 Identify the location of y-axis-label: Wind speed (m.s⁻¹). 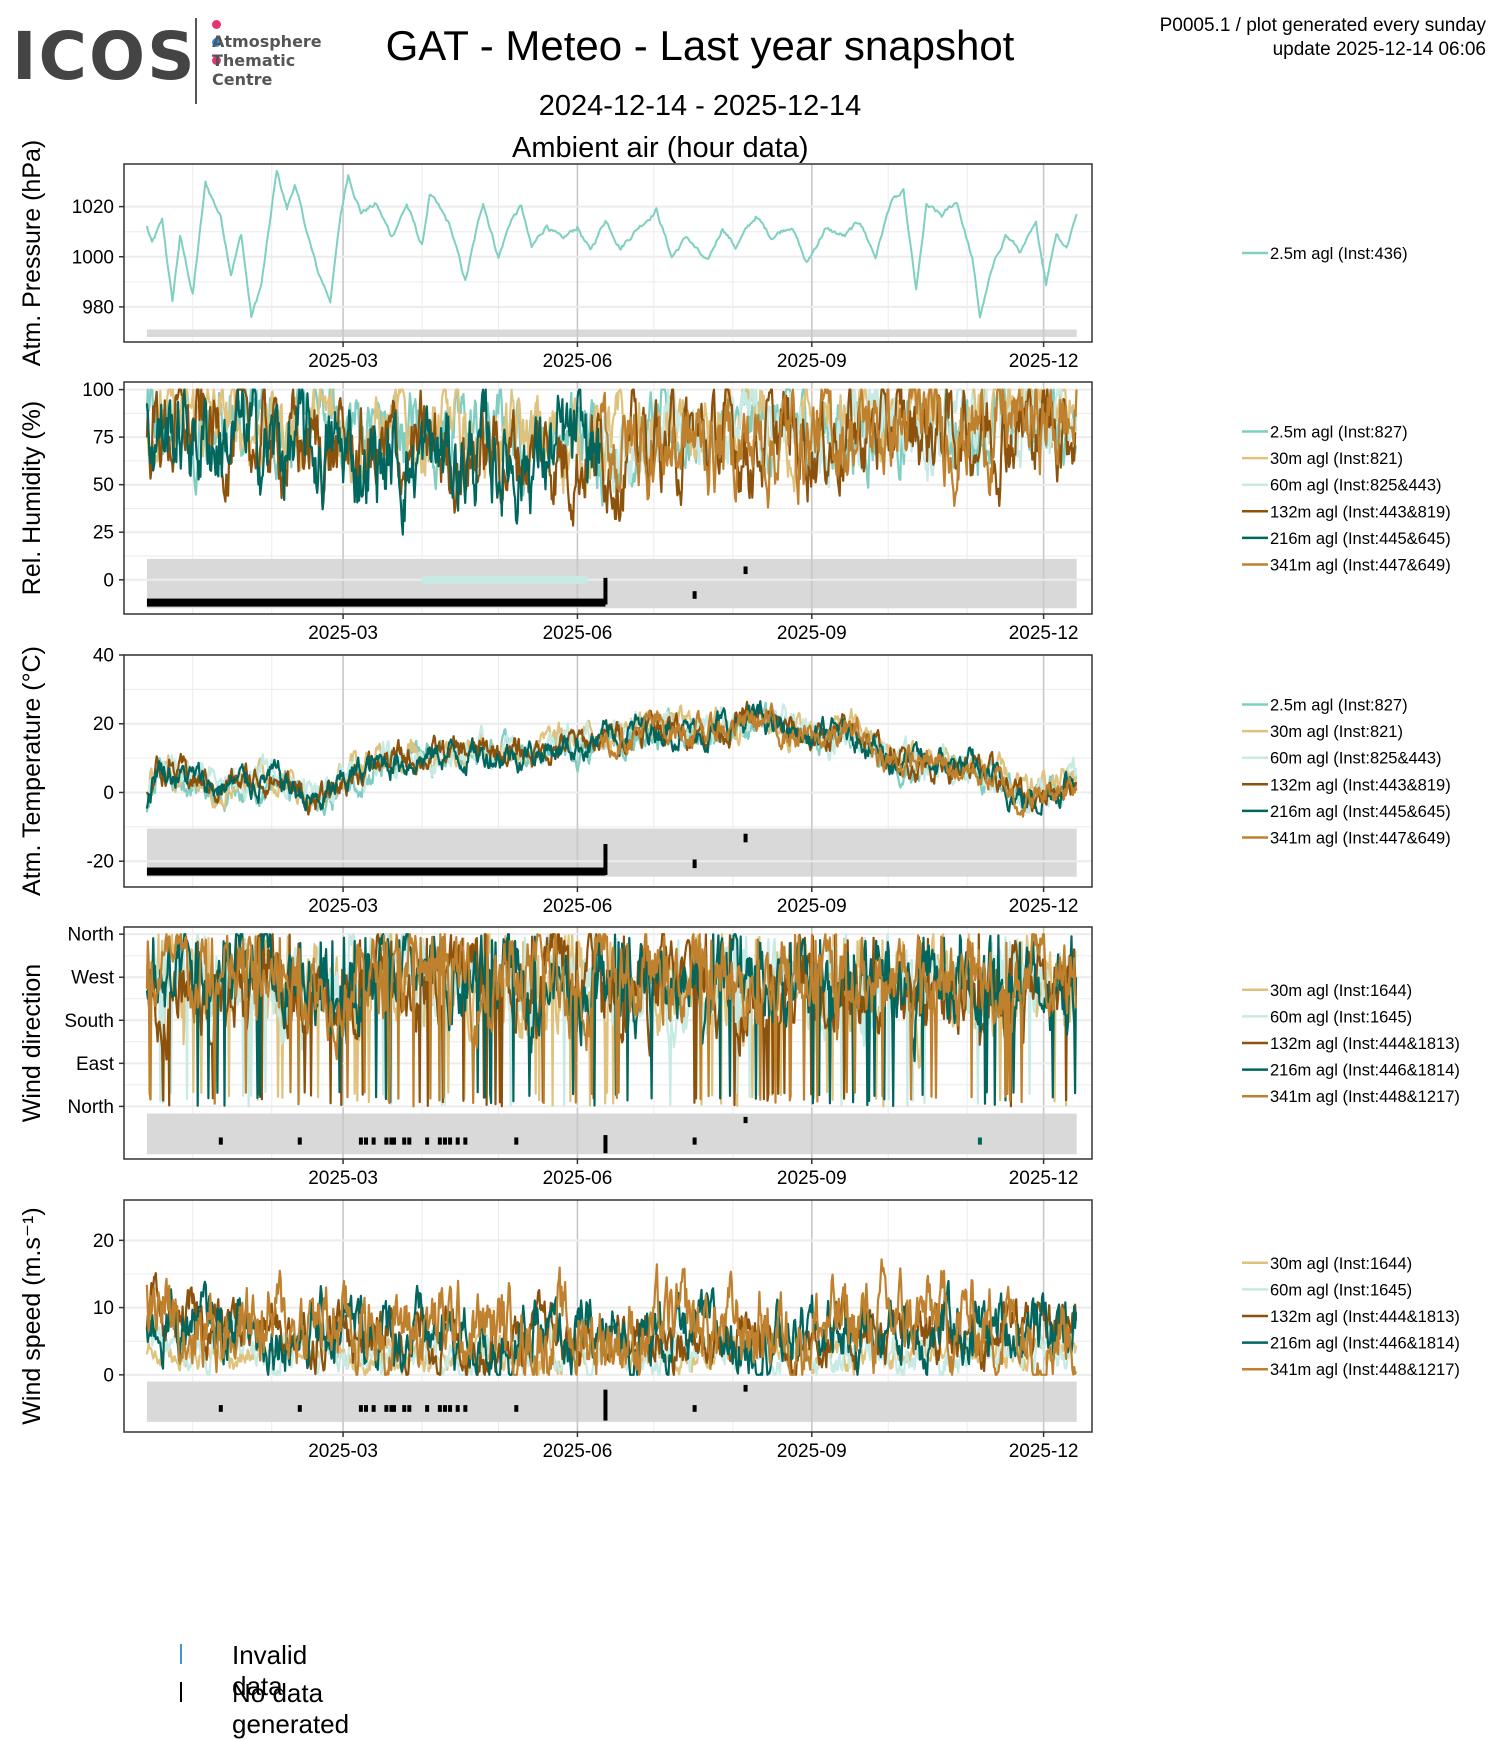
(32, 1315).